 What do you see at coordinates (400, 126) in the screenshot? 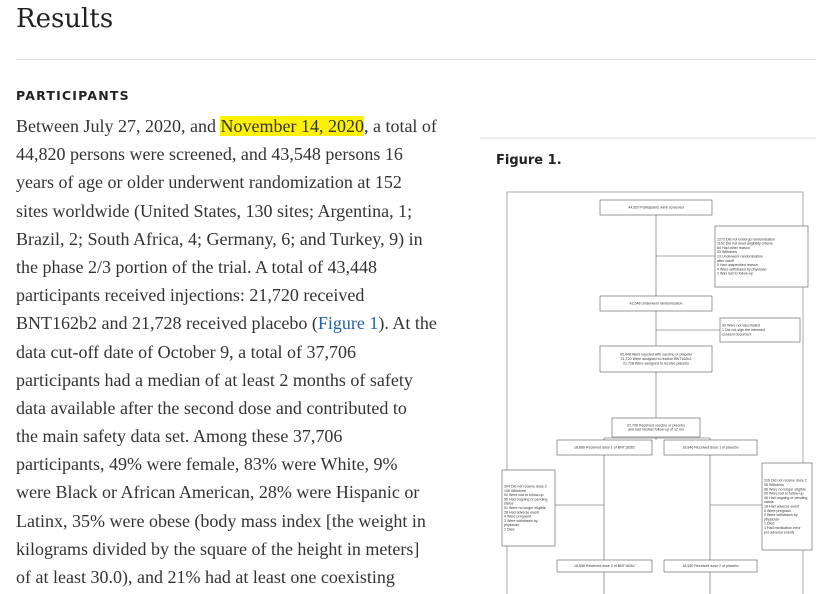
I see `text-span: , a total of` at bounding box center [400, 126].